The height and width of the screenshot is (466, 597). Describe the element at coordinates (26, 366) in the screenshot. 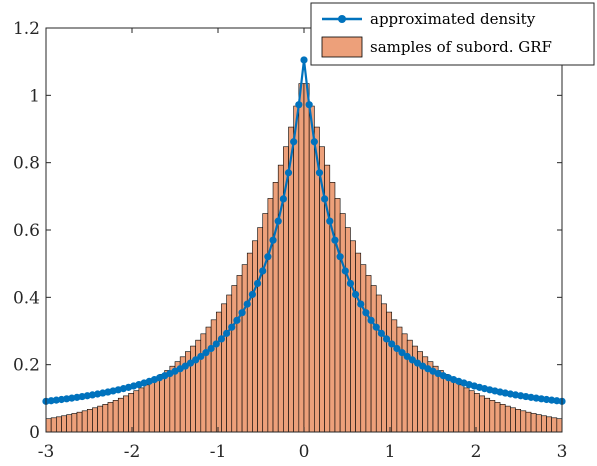

I see `y-tick-label: 0.2` at that location.